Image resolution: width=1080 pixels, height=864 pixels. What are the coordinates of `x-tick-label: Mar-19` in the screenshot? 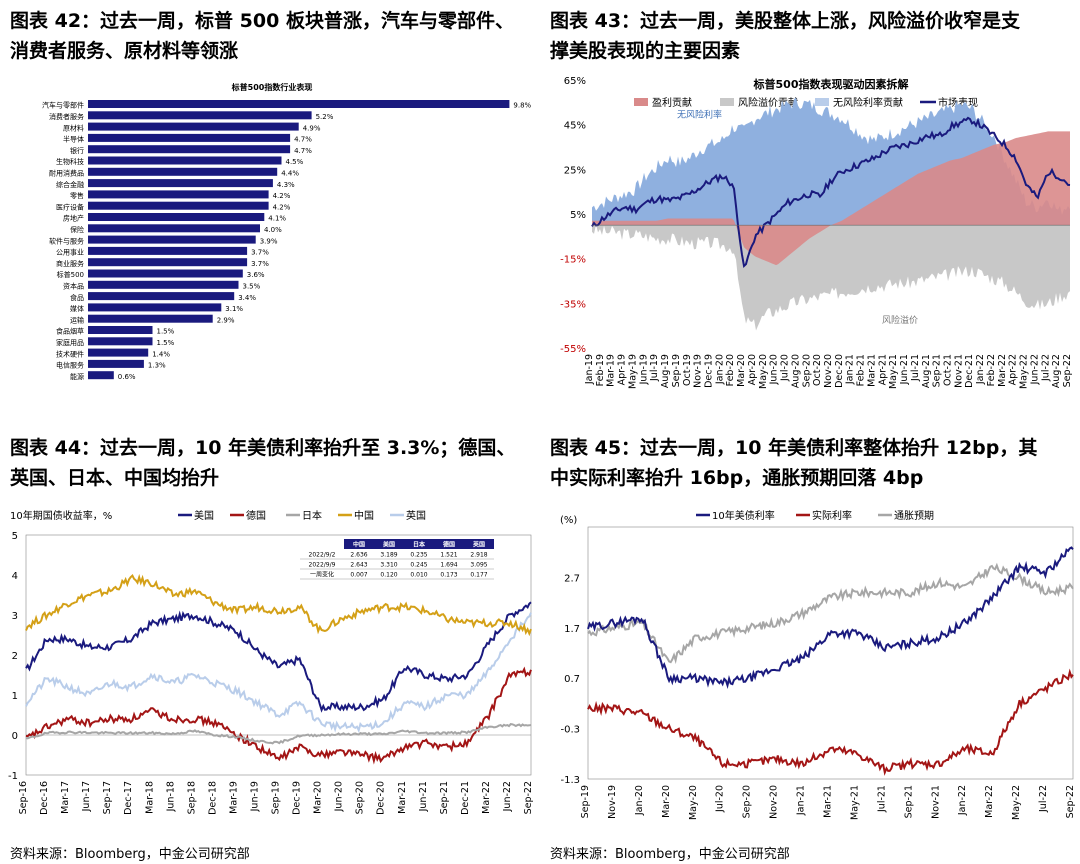 It's located at (233, 797).